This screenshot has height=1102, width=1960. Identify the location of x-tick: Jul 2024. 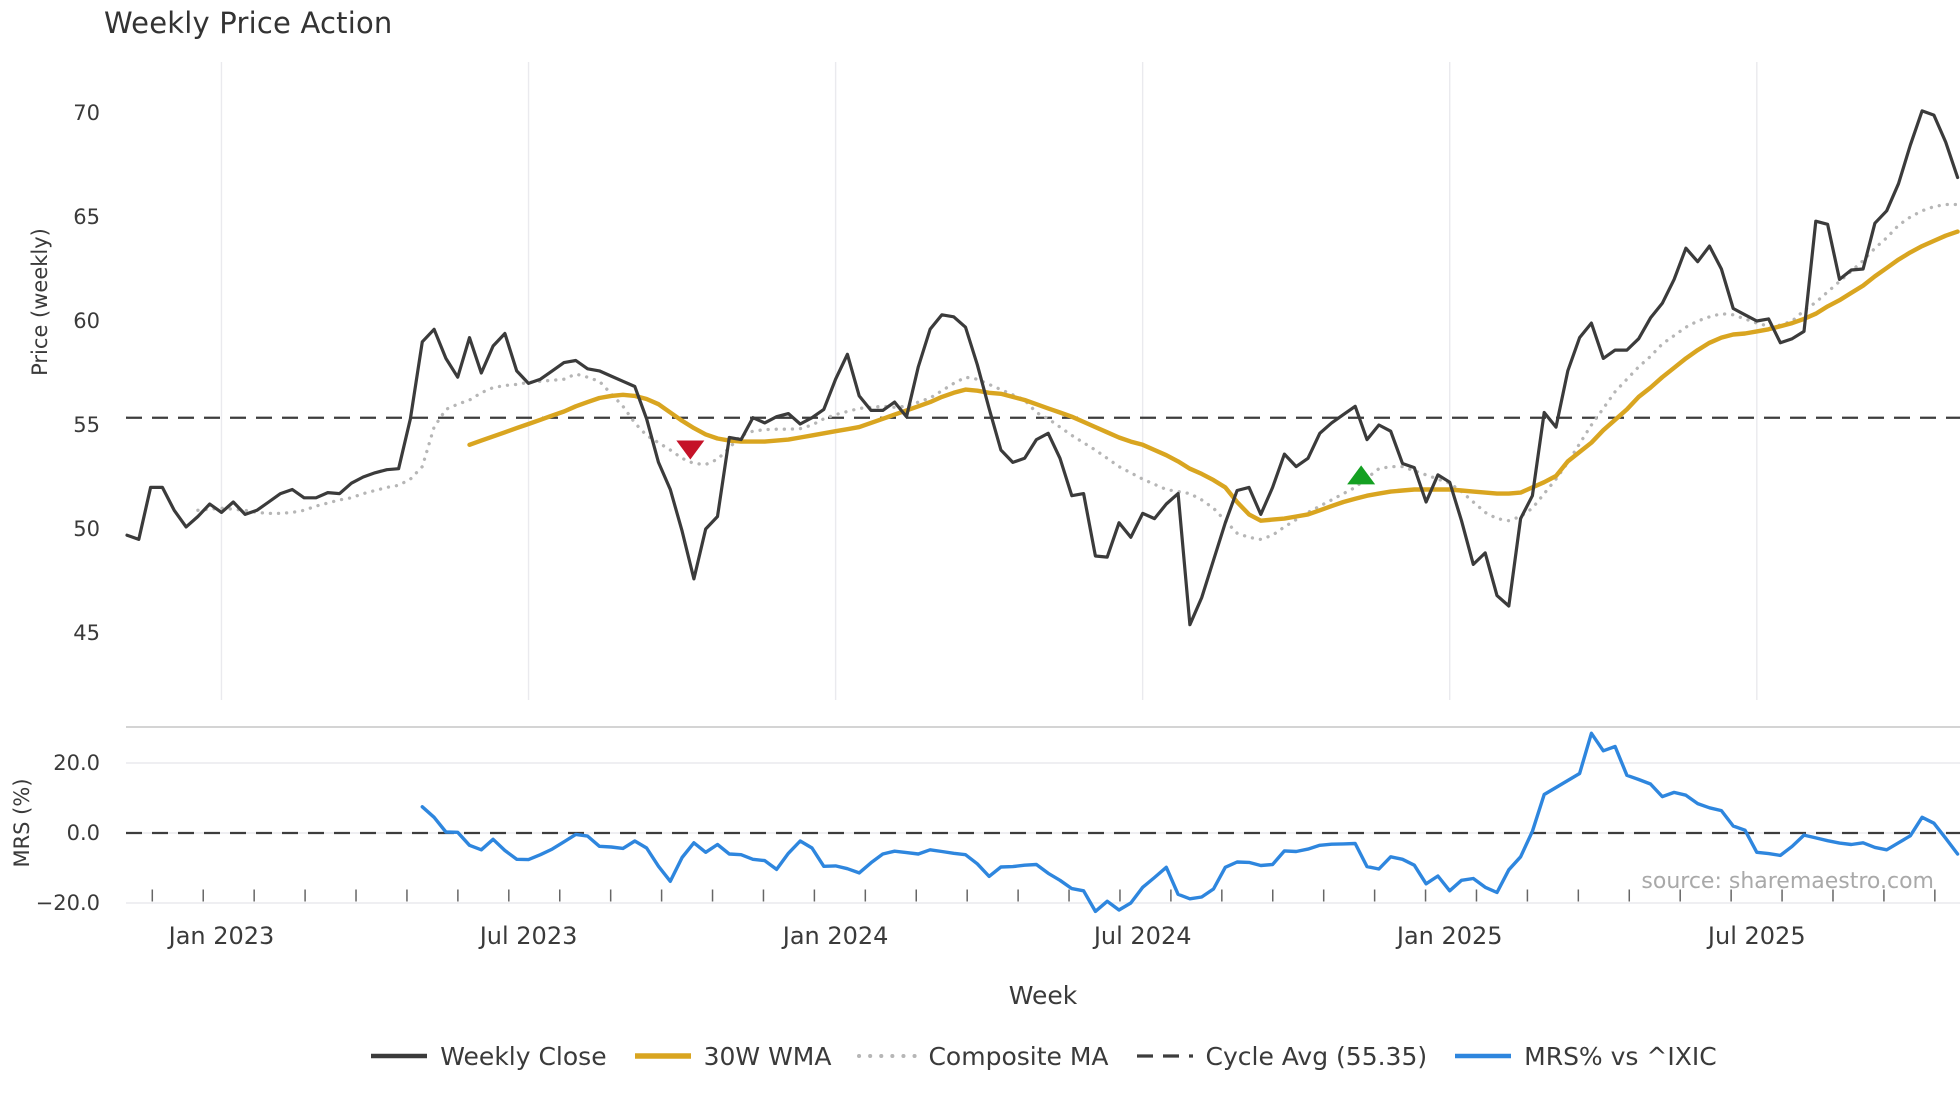
(1142, 936).